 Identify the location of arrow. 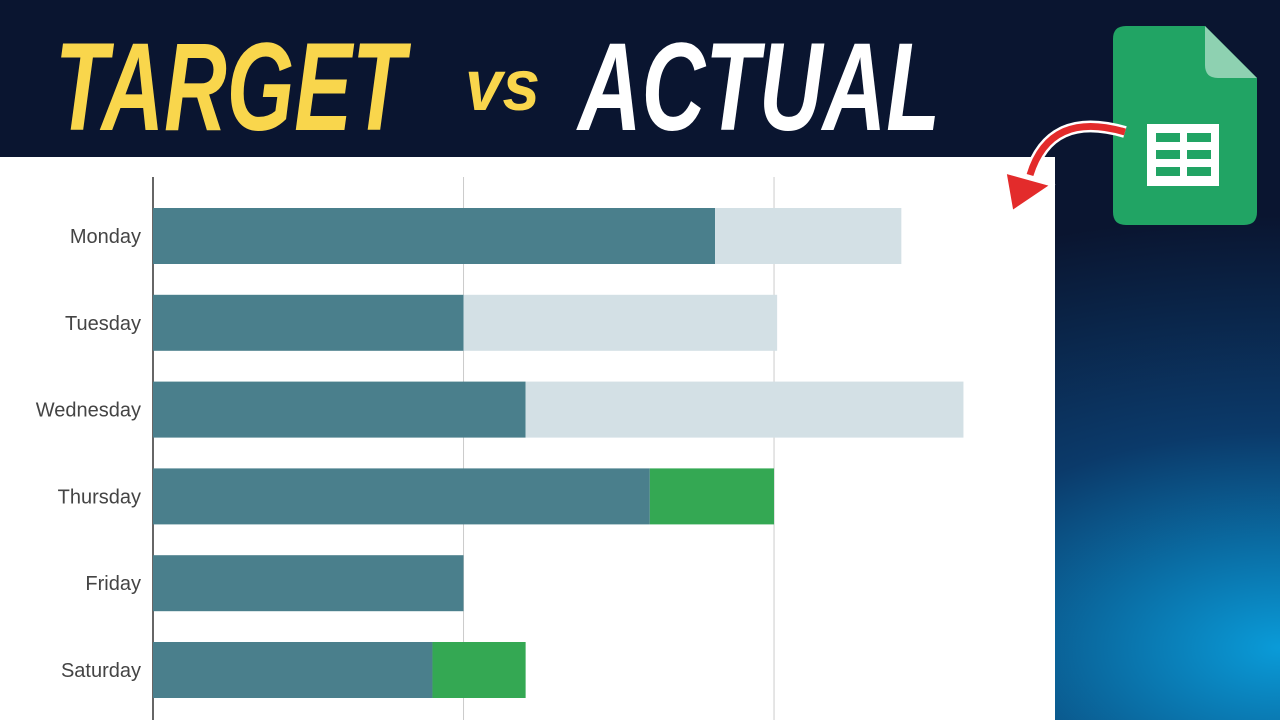
(1065, 167).